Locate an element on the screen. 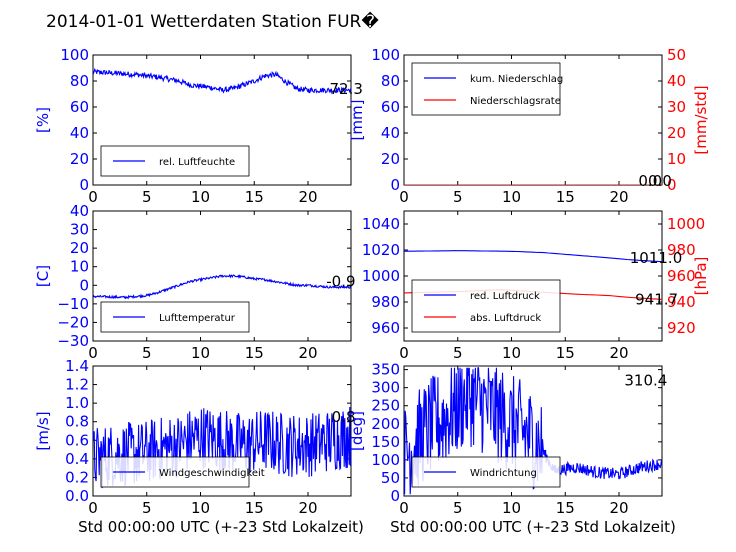 Image resolution: width=736 pixels, height=552 pixels. y2-tick-label: 980 is located at coordinates (681, 250).